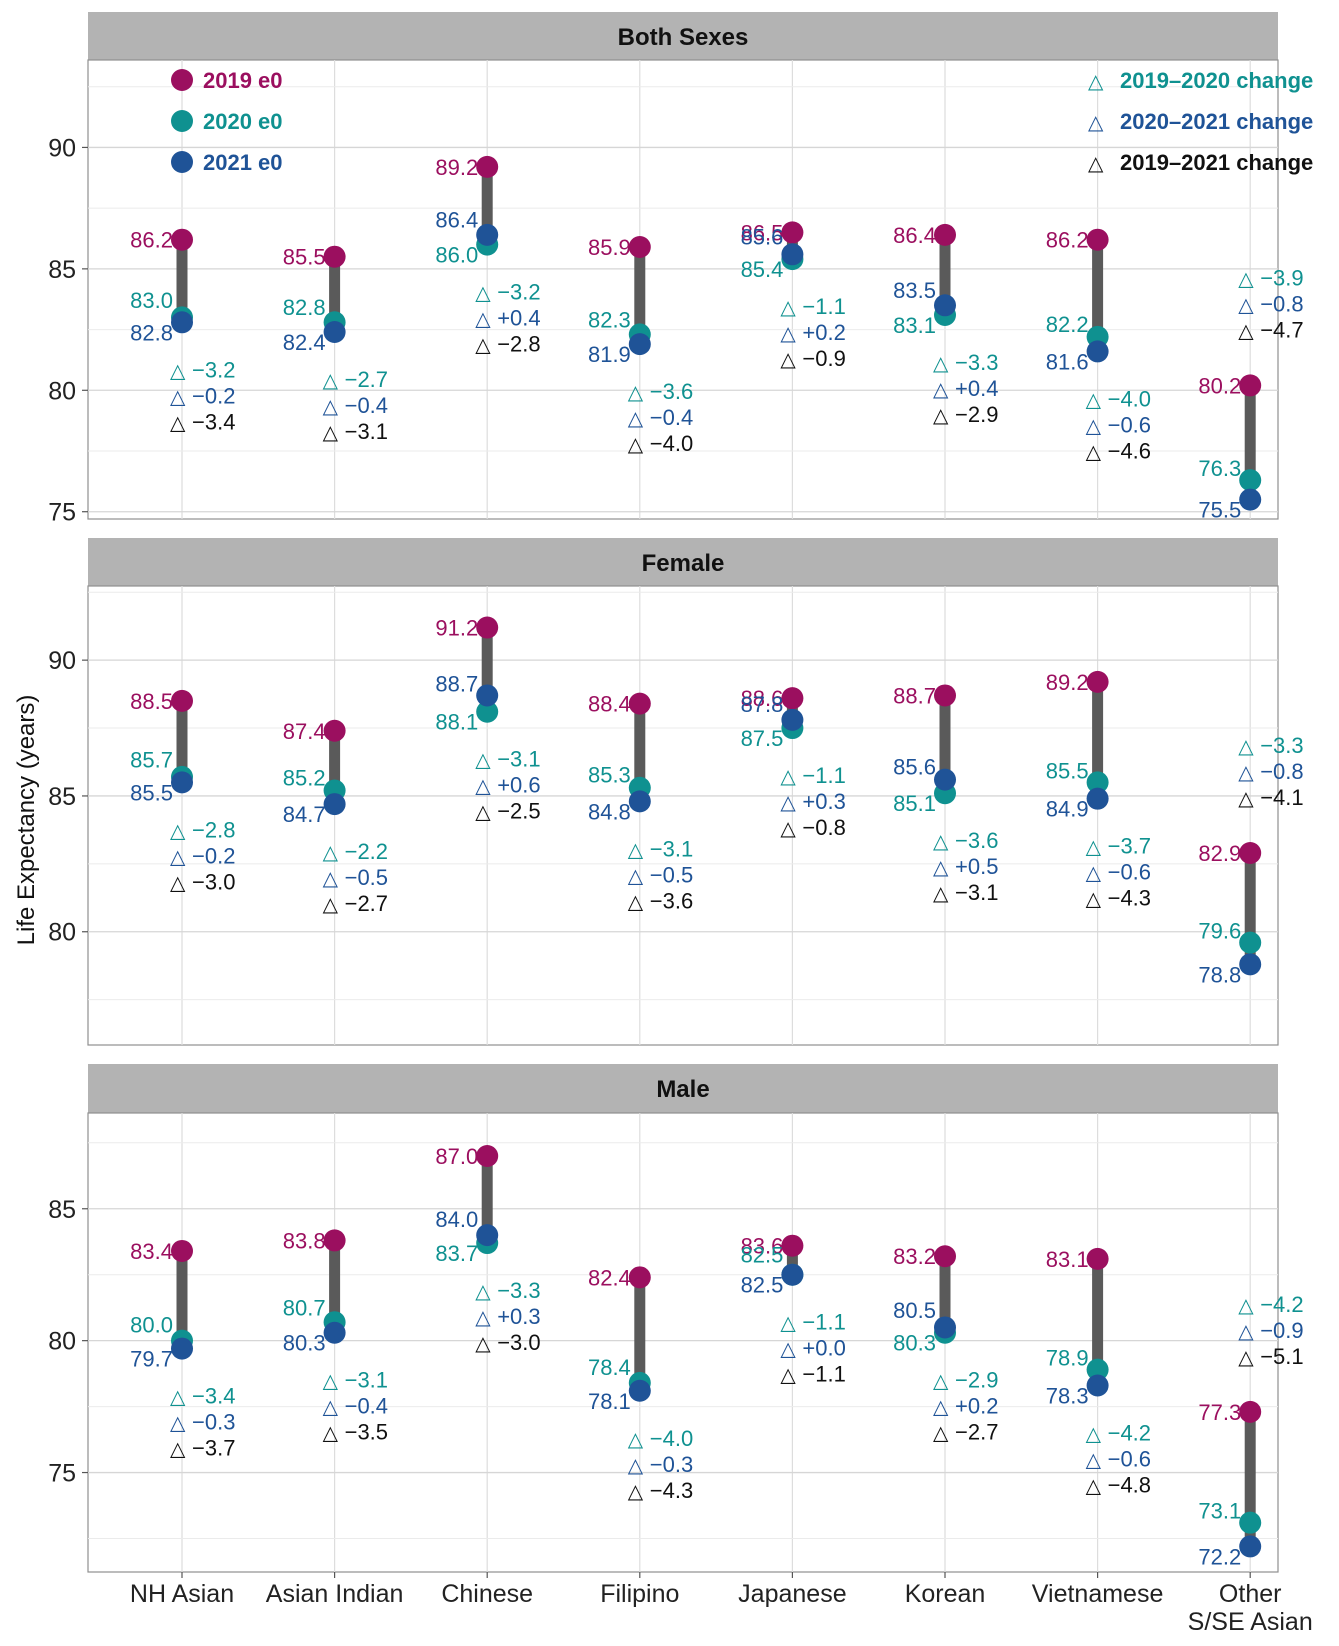 This screenshot has width=1339, height=1646. What do you see at coordinates (671, 1464) in the screenshot?
I see `delta-change_2020_2021: −0.3` at bounding box center [671, 1464].